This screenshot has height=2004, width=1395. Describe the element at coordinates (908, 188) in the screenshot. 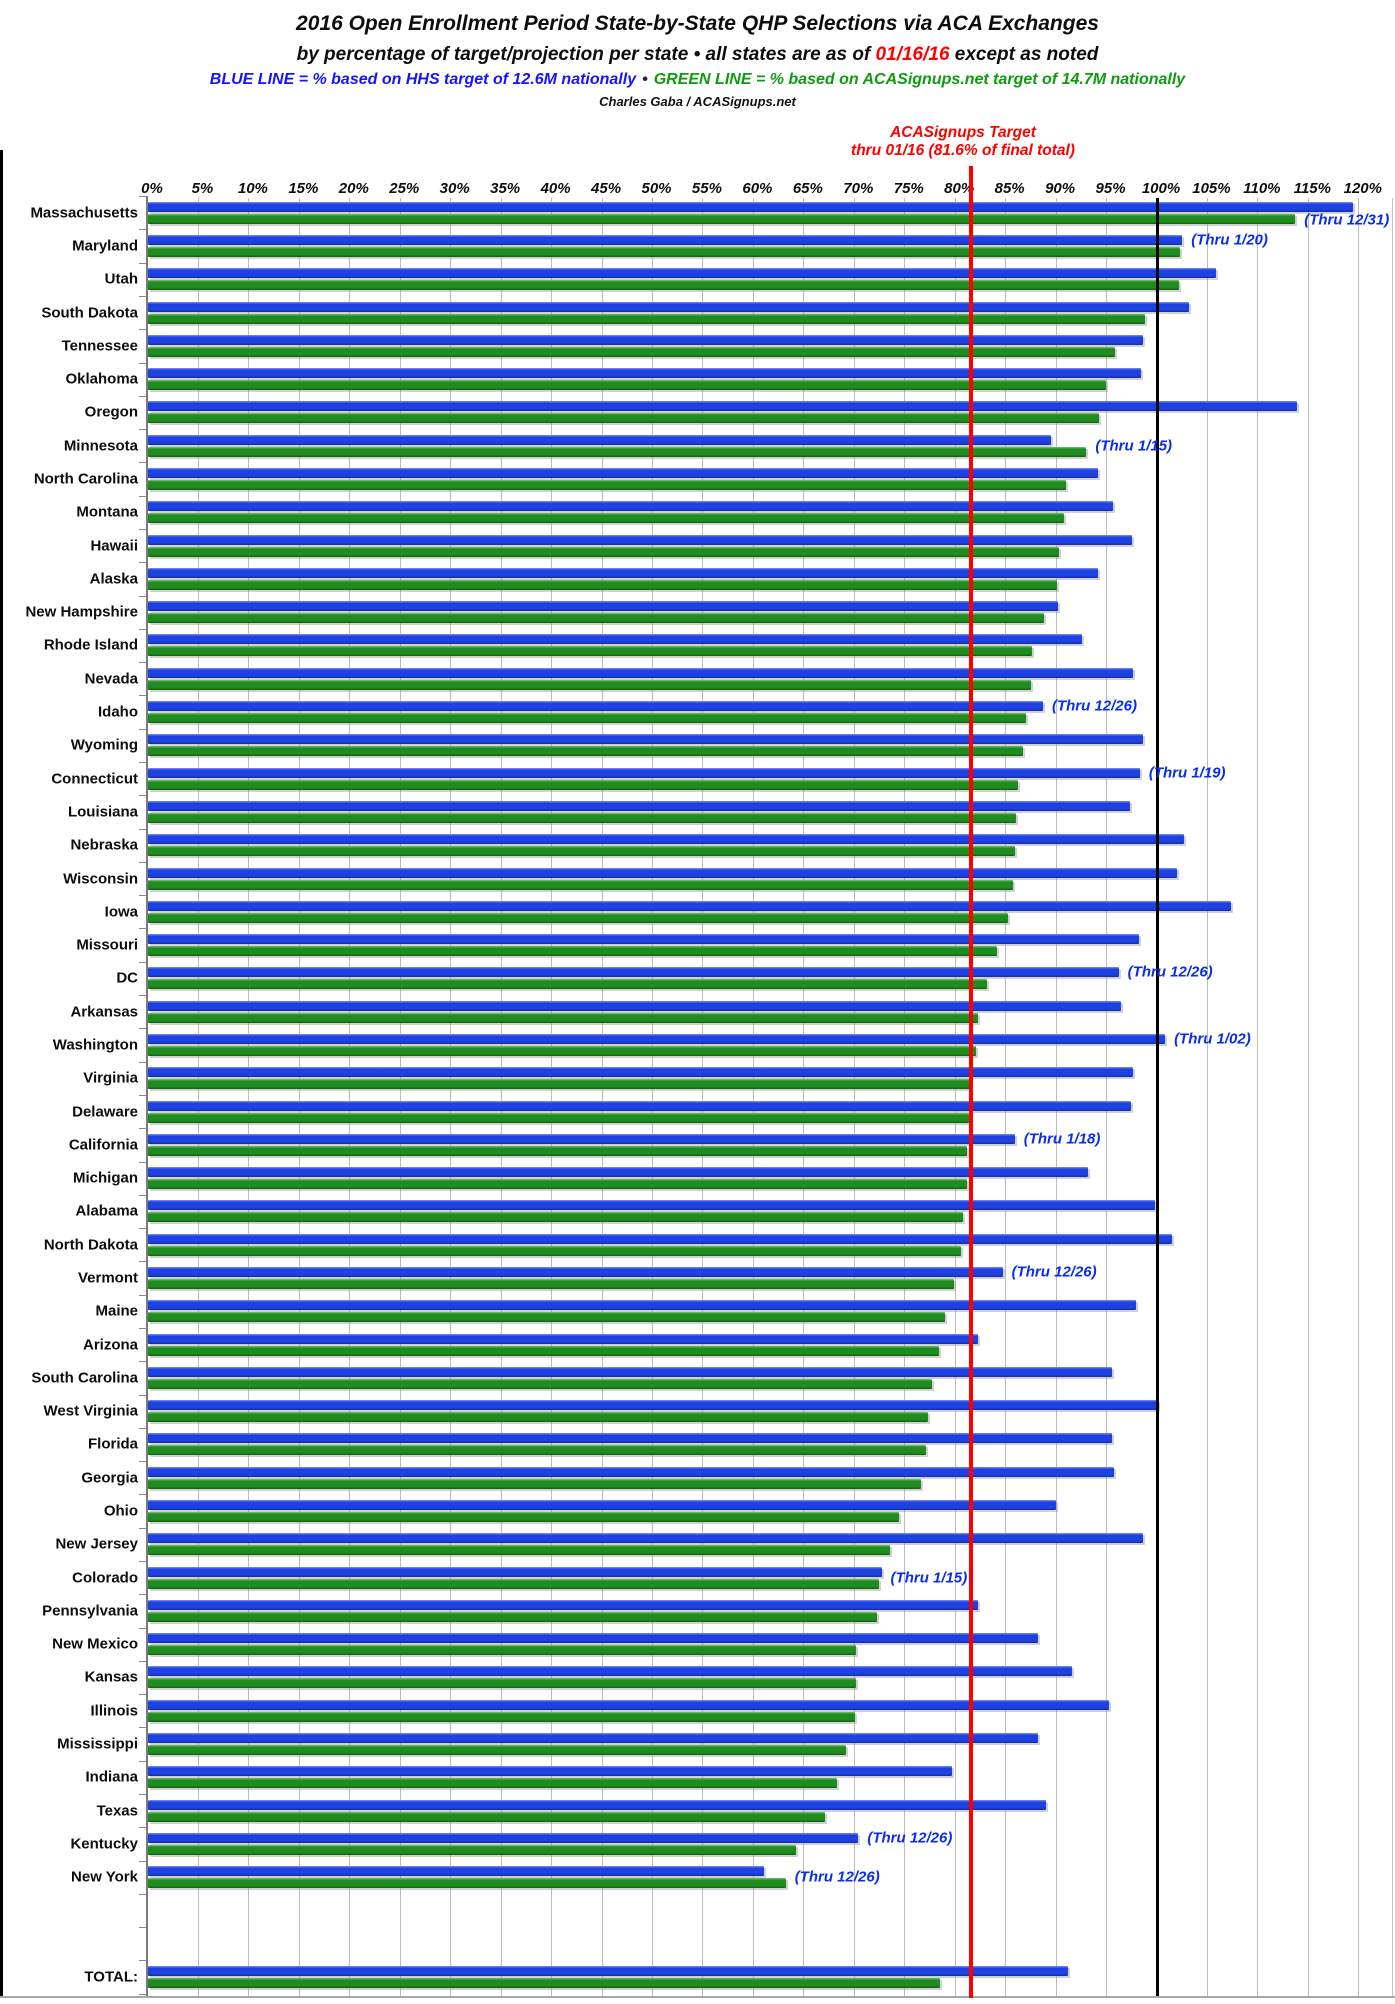

I see `x-tick-label: 75%` at that location.